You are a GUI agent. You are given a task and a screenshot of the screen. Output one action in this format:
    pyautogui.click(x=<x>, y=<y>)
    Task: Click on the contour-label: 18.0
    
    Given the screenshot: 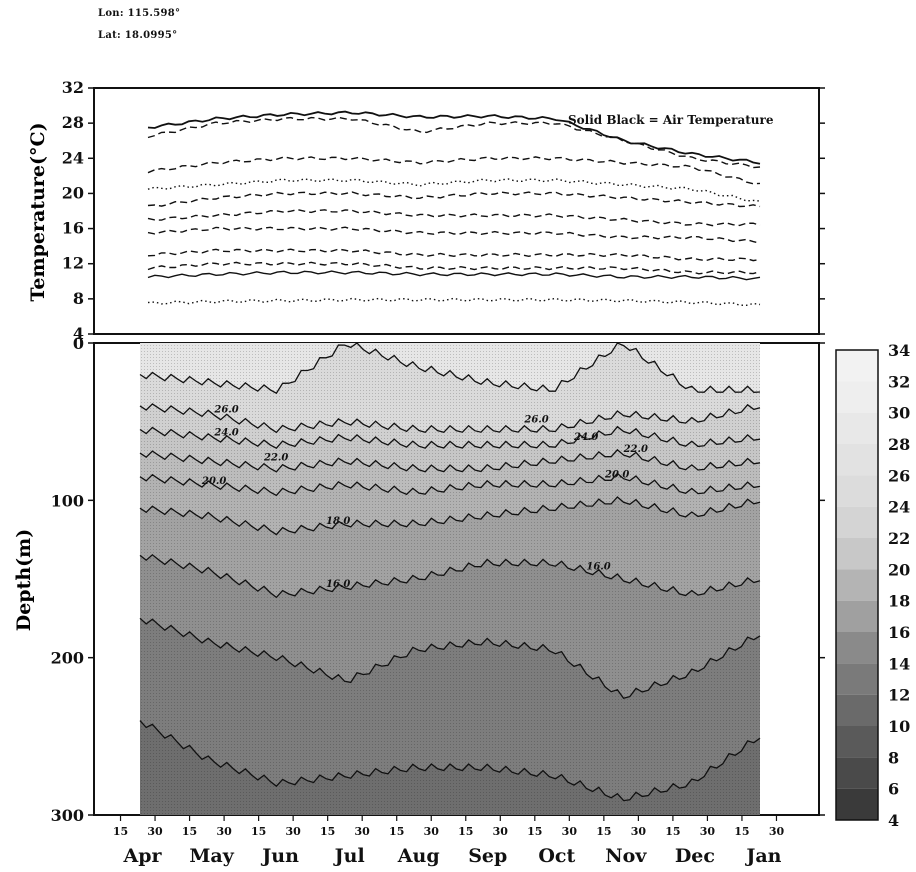 What is the action you would take?
    pyautogui.click(x=338, y=521)
    